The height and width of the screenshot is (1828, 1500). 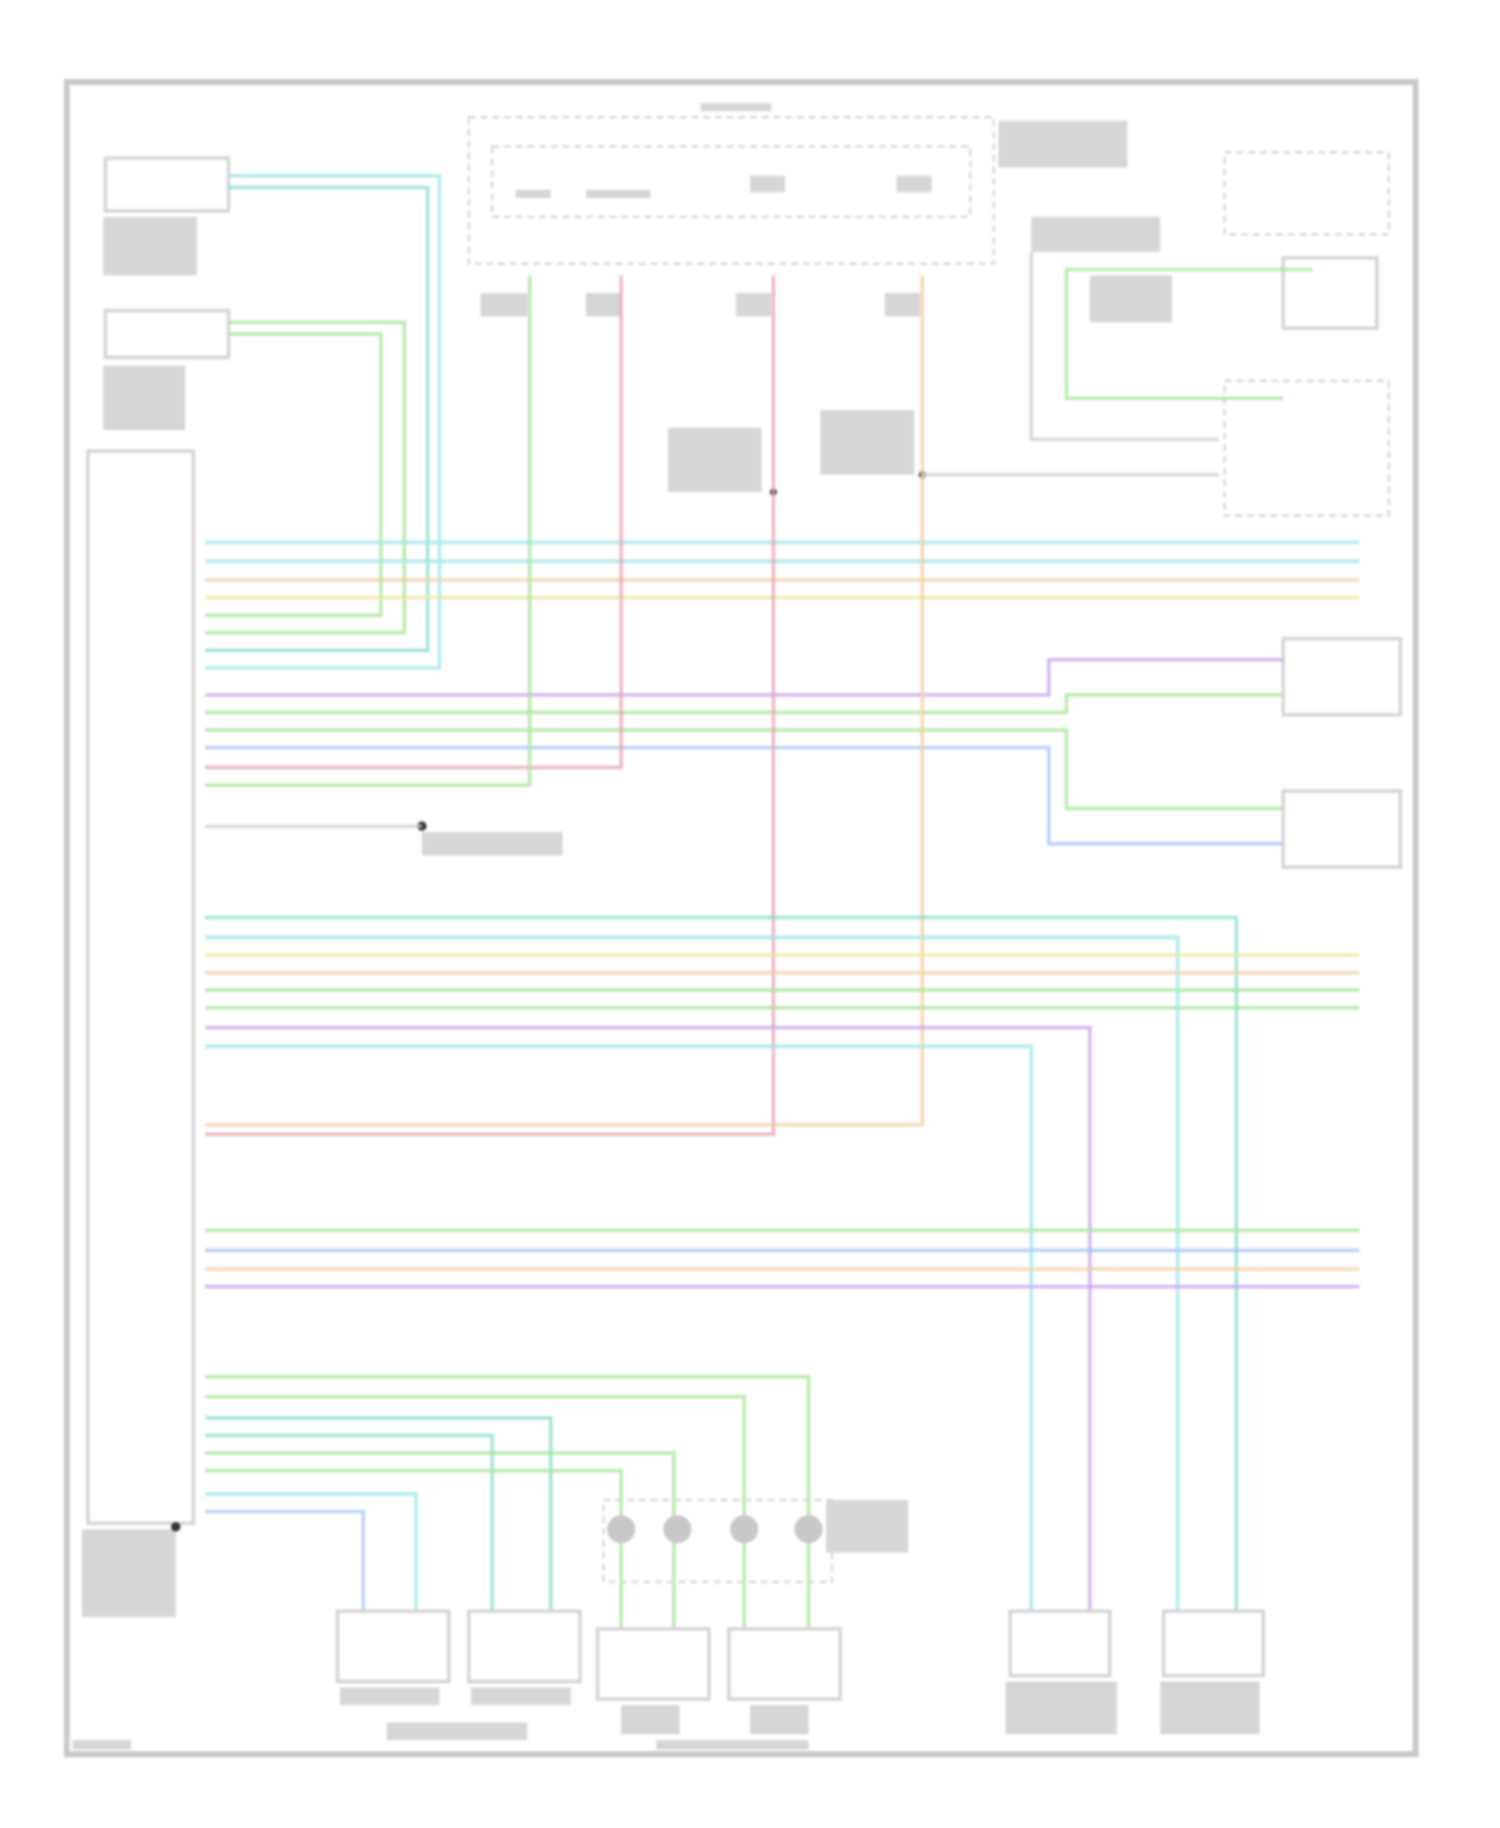 I want to click on top-module, so click(x=797, y=210).